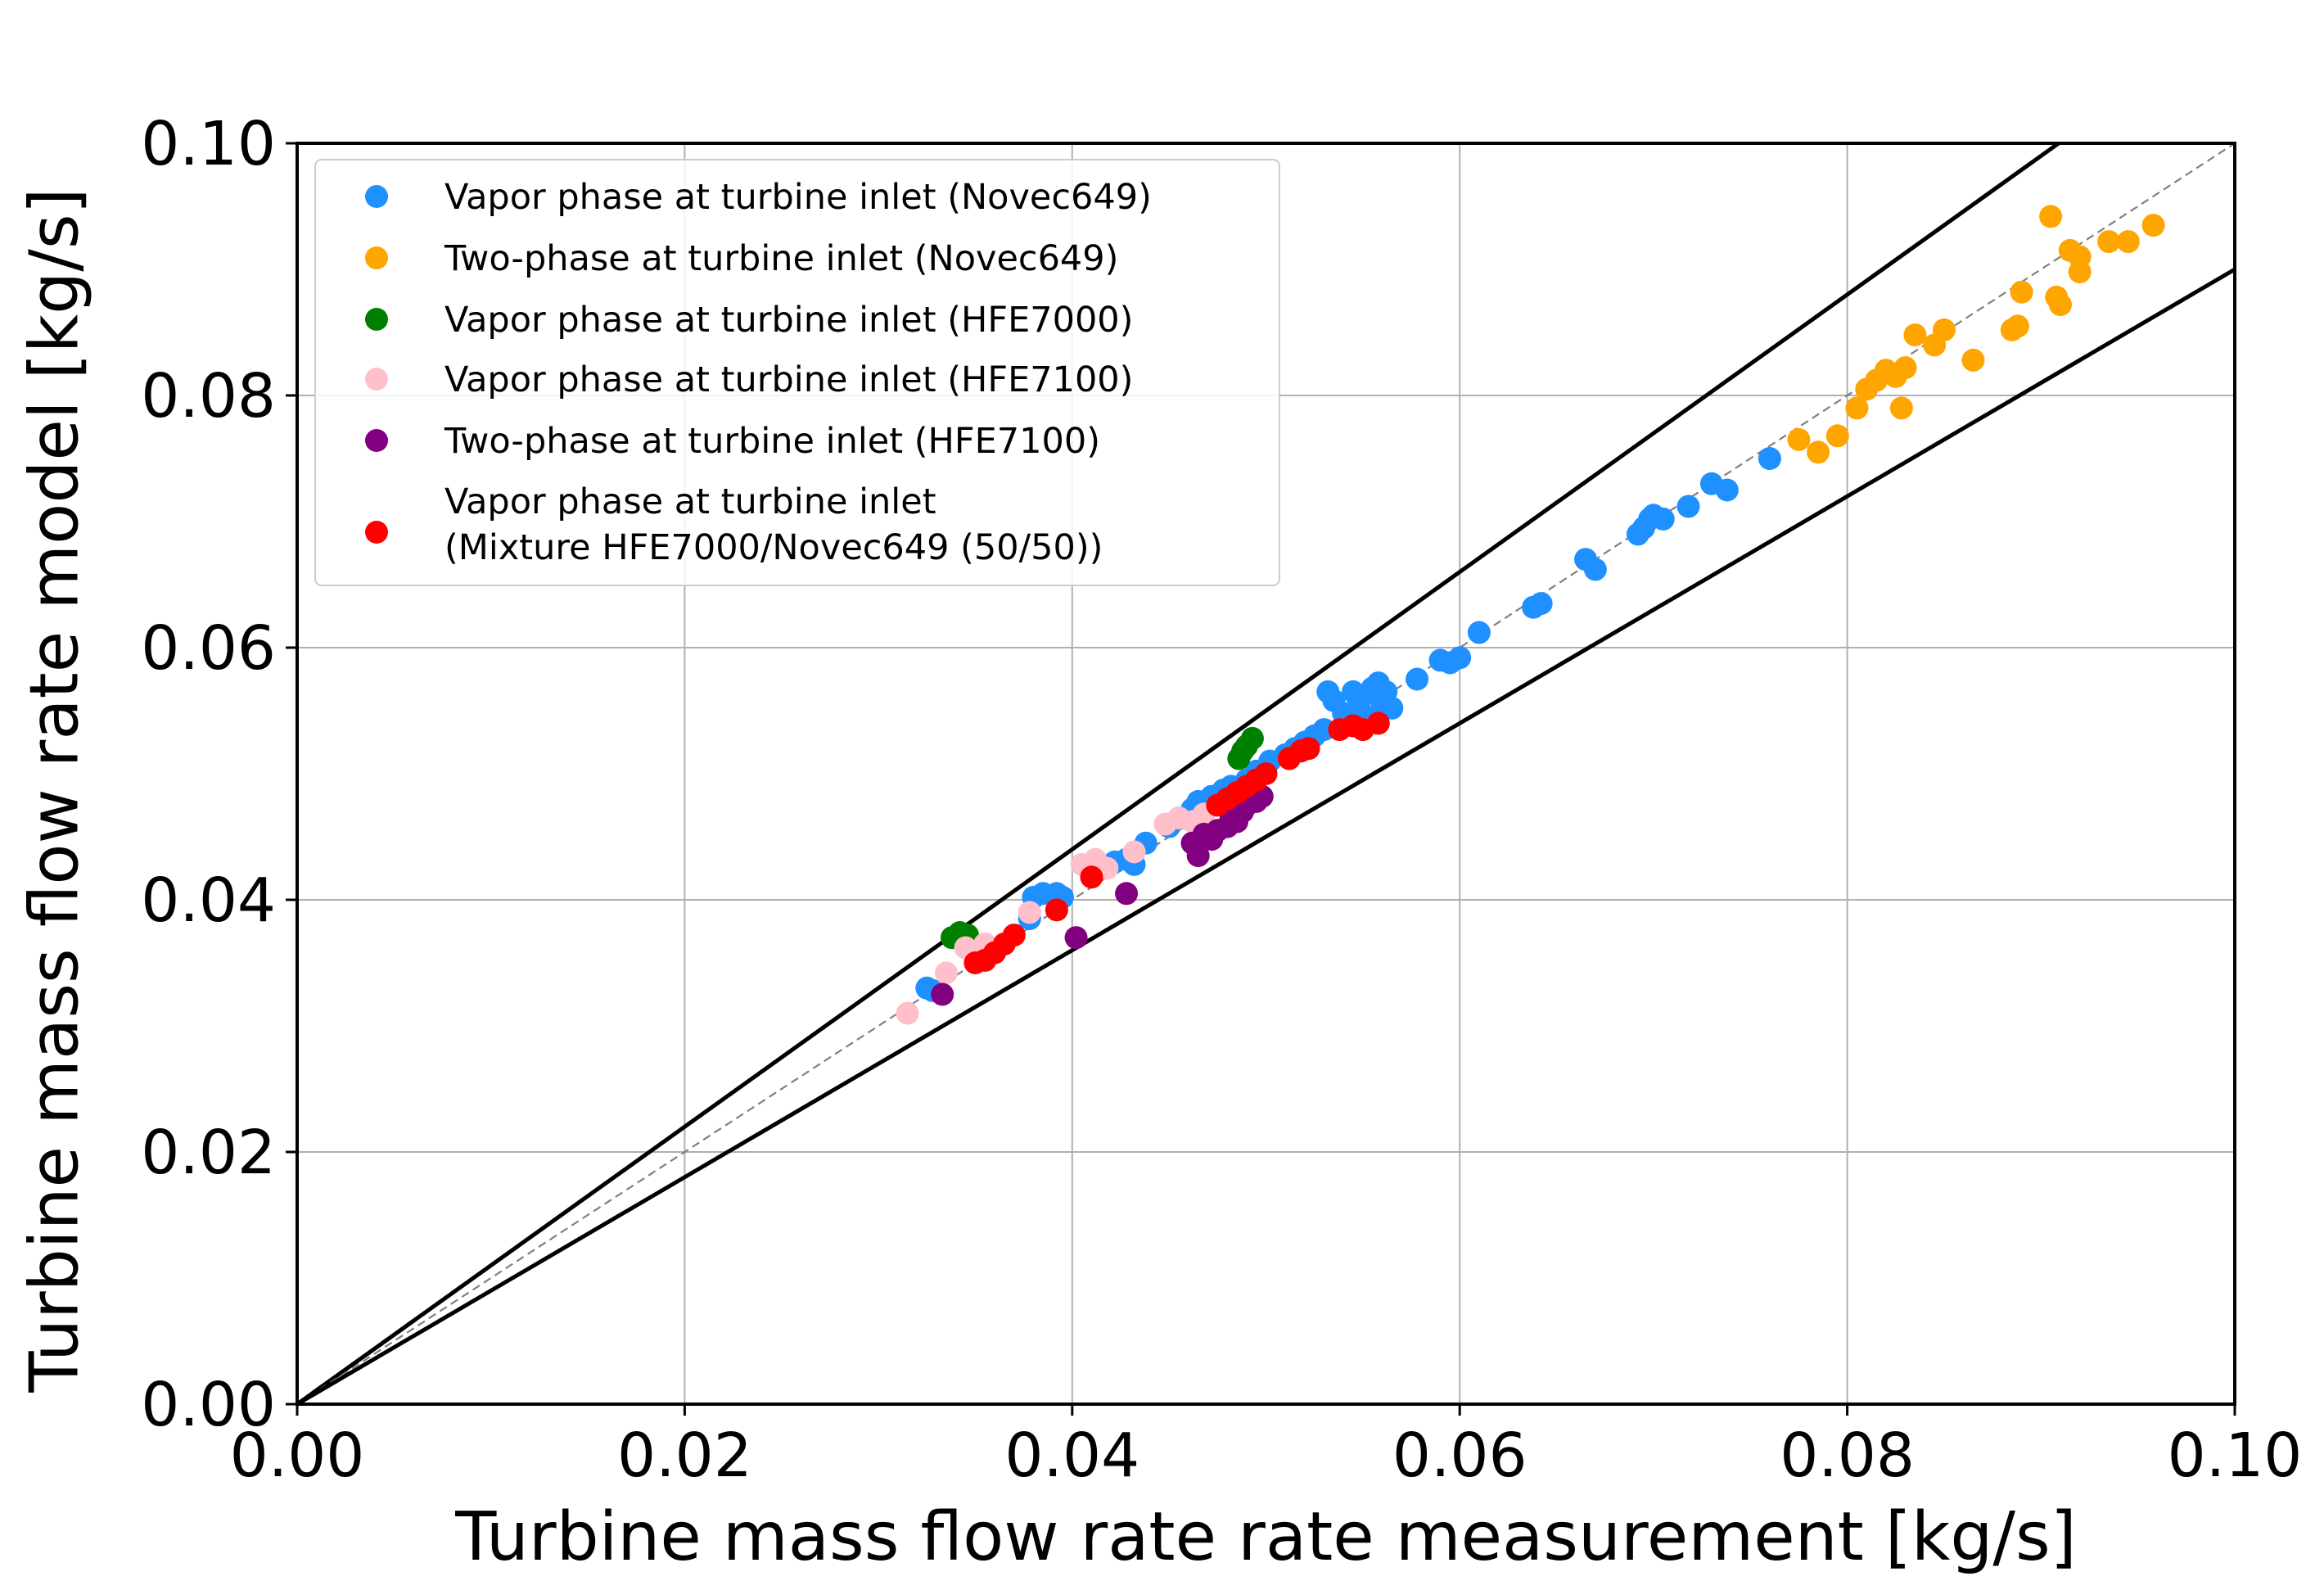 The width and height of the screenshot is (2324, 1590). What do you see at coordinates (297, 1456) in the screenshot?
I see `x-tick-label: 0.00` at bounding box center [297, 1456].